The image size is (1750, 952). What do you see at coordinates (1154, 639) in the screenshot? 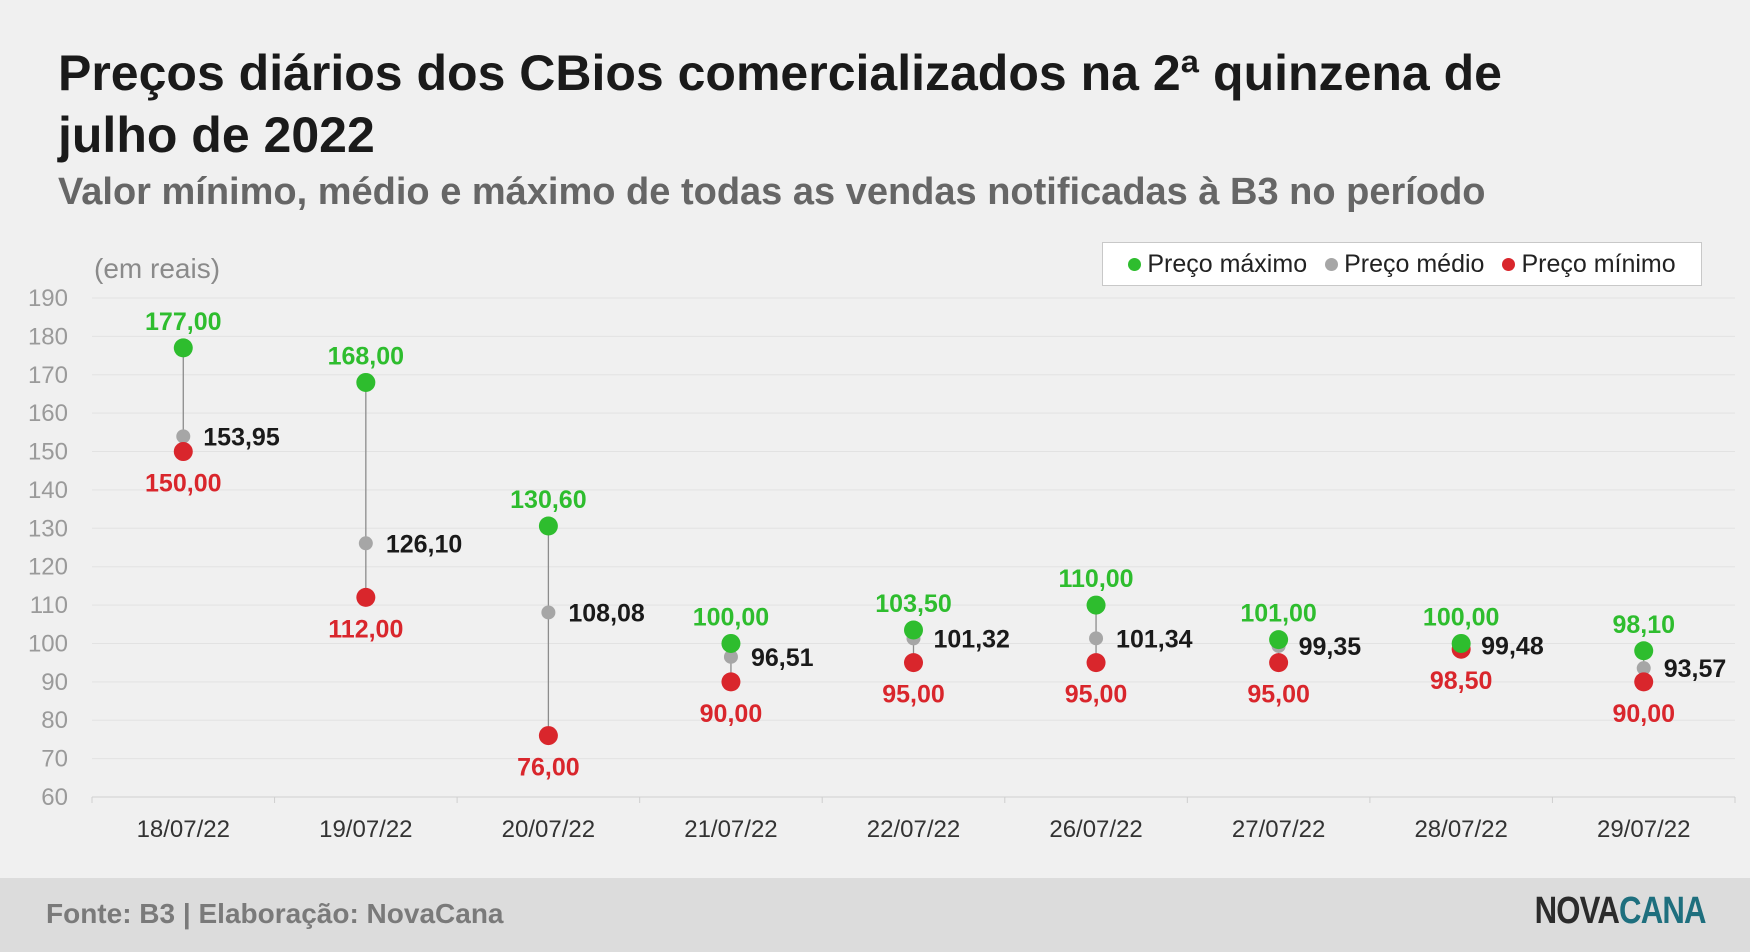
I see `avg-data-label: 101,34` at bounding box center [1154, 639].